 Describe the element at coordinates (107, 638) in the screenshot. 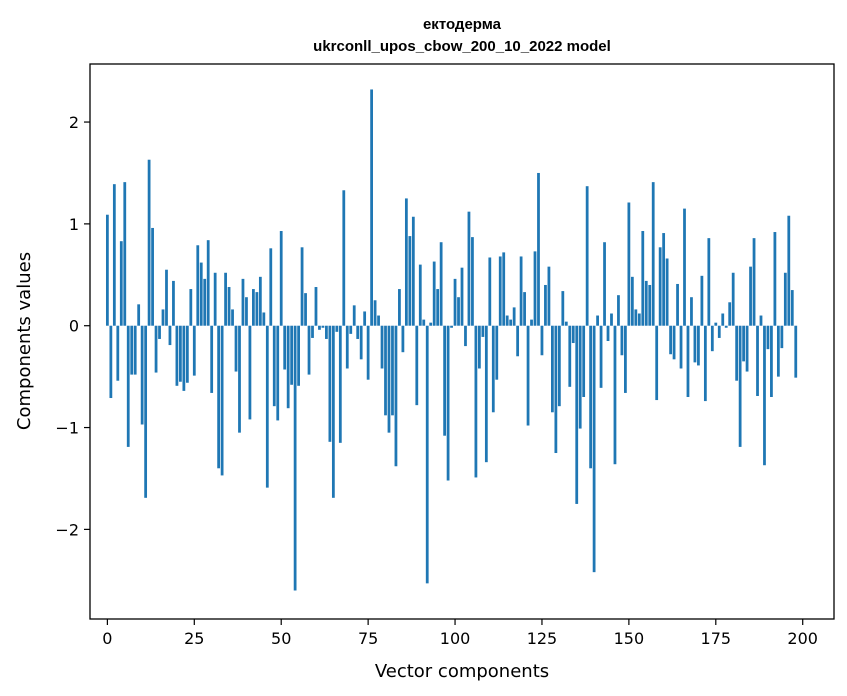

I see `x-tick-label: 0` at that location.